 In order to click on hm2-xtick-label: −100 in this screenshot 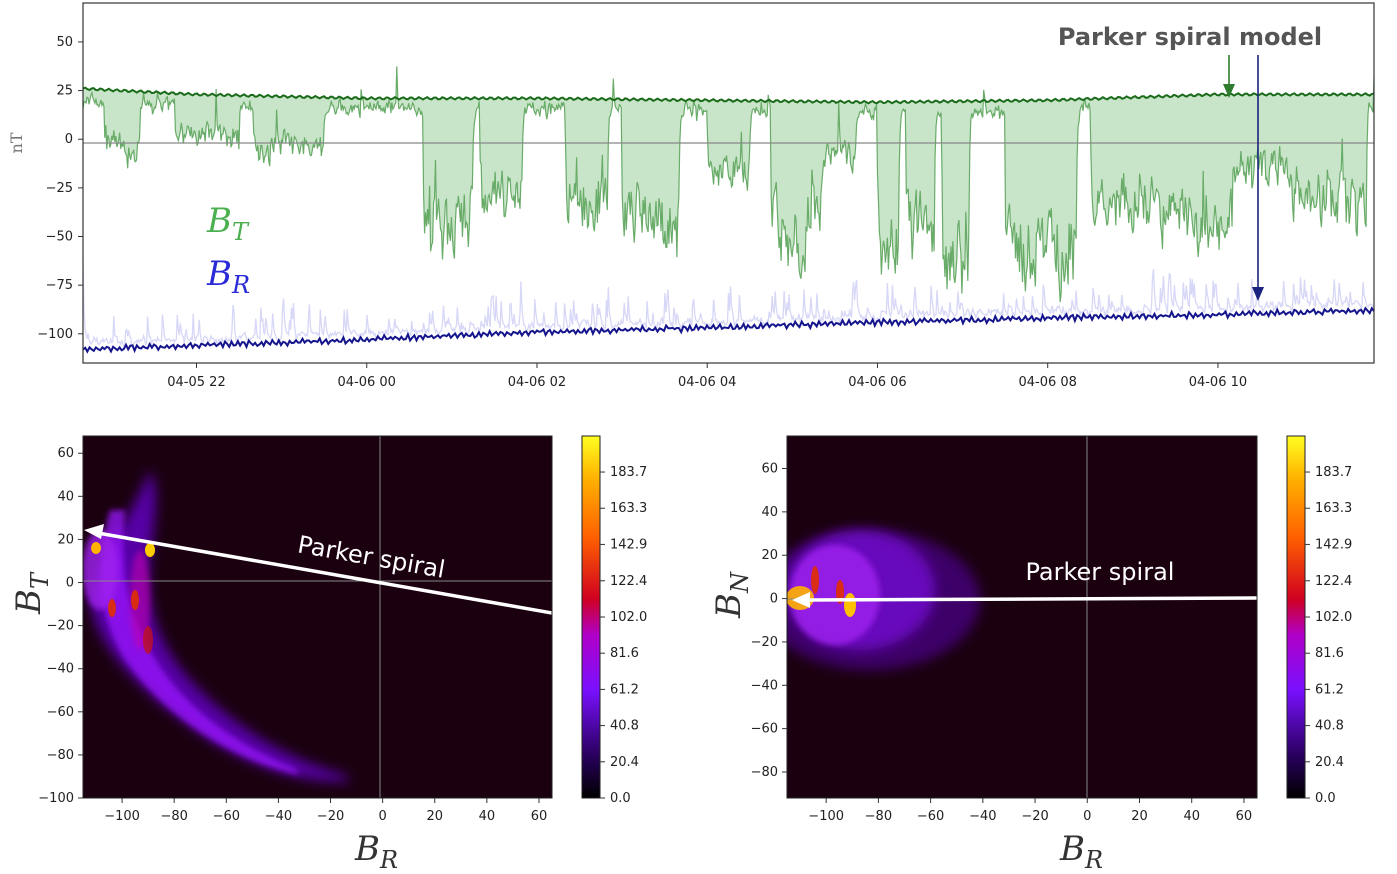, I will do `click(826, 816)`.